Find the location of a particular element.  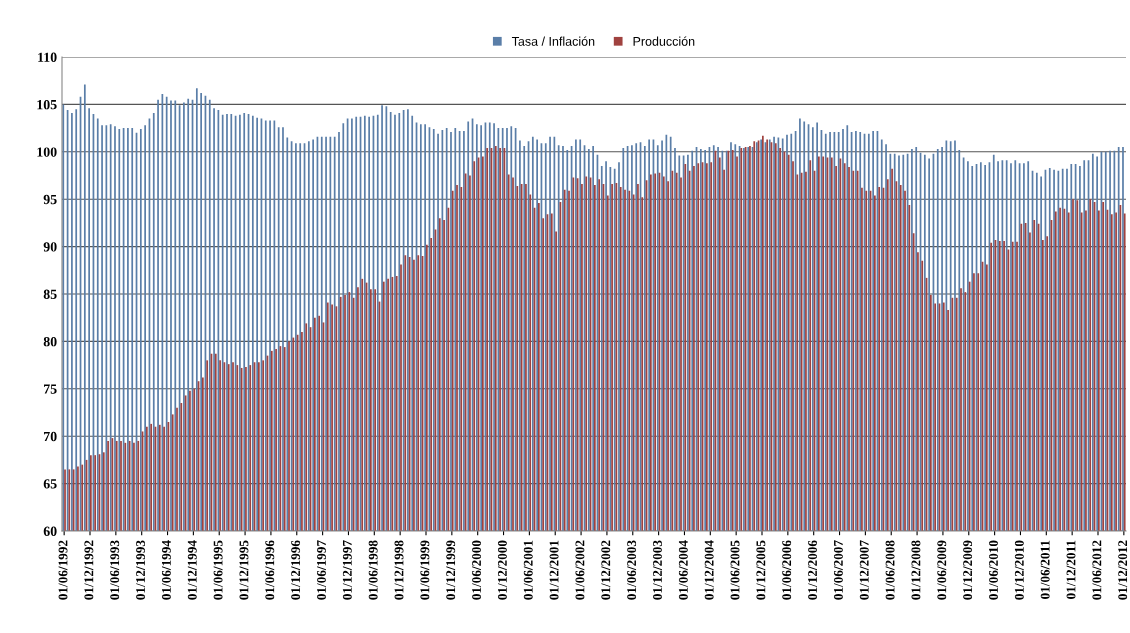

x-tick-label: 01/06/1992 is located at coordinates (63, 570).